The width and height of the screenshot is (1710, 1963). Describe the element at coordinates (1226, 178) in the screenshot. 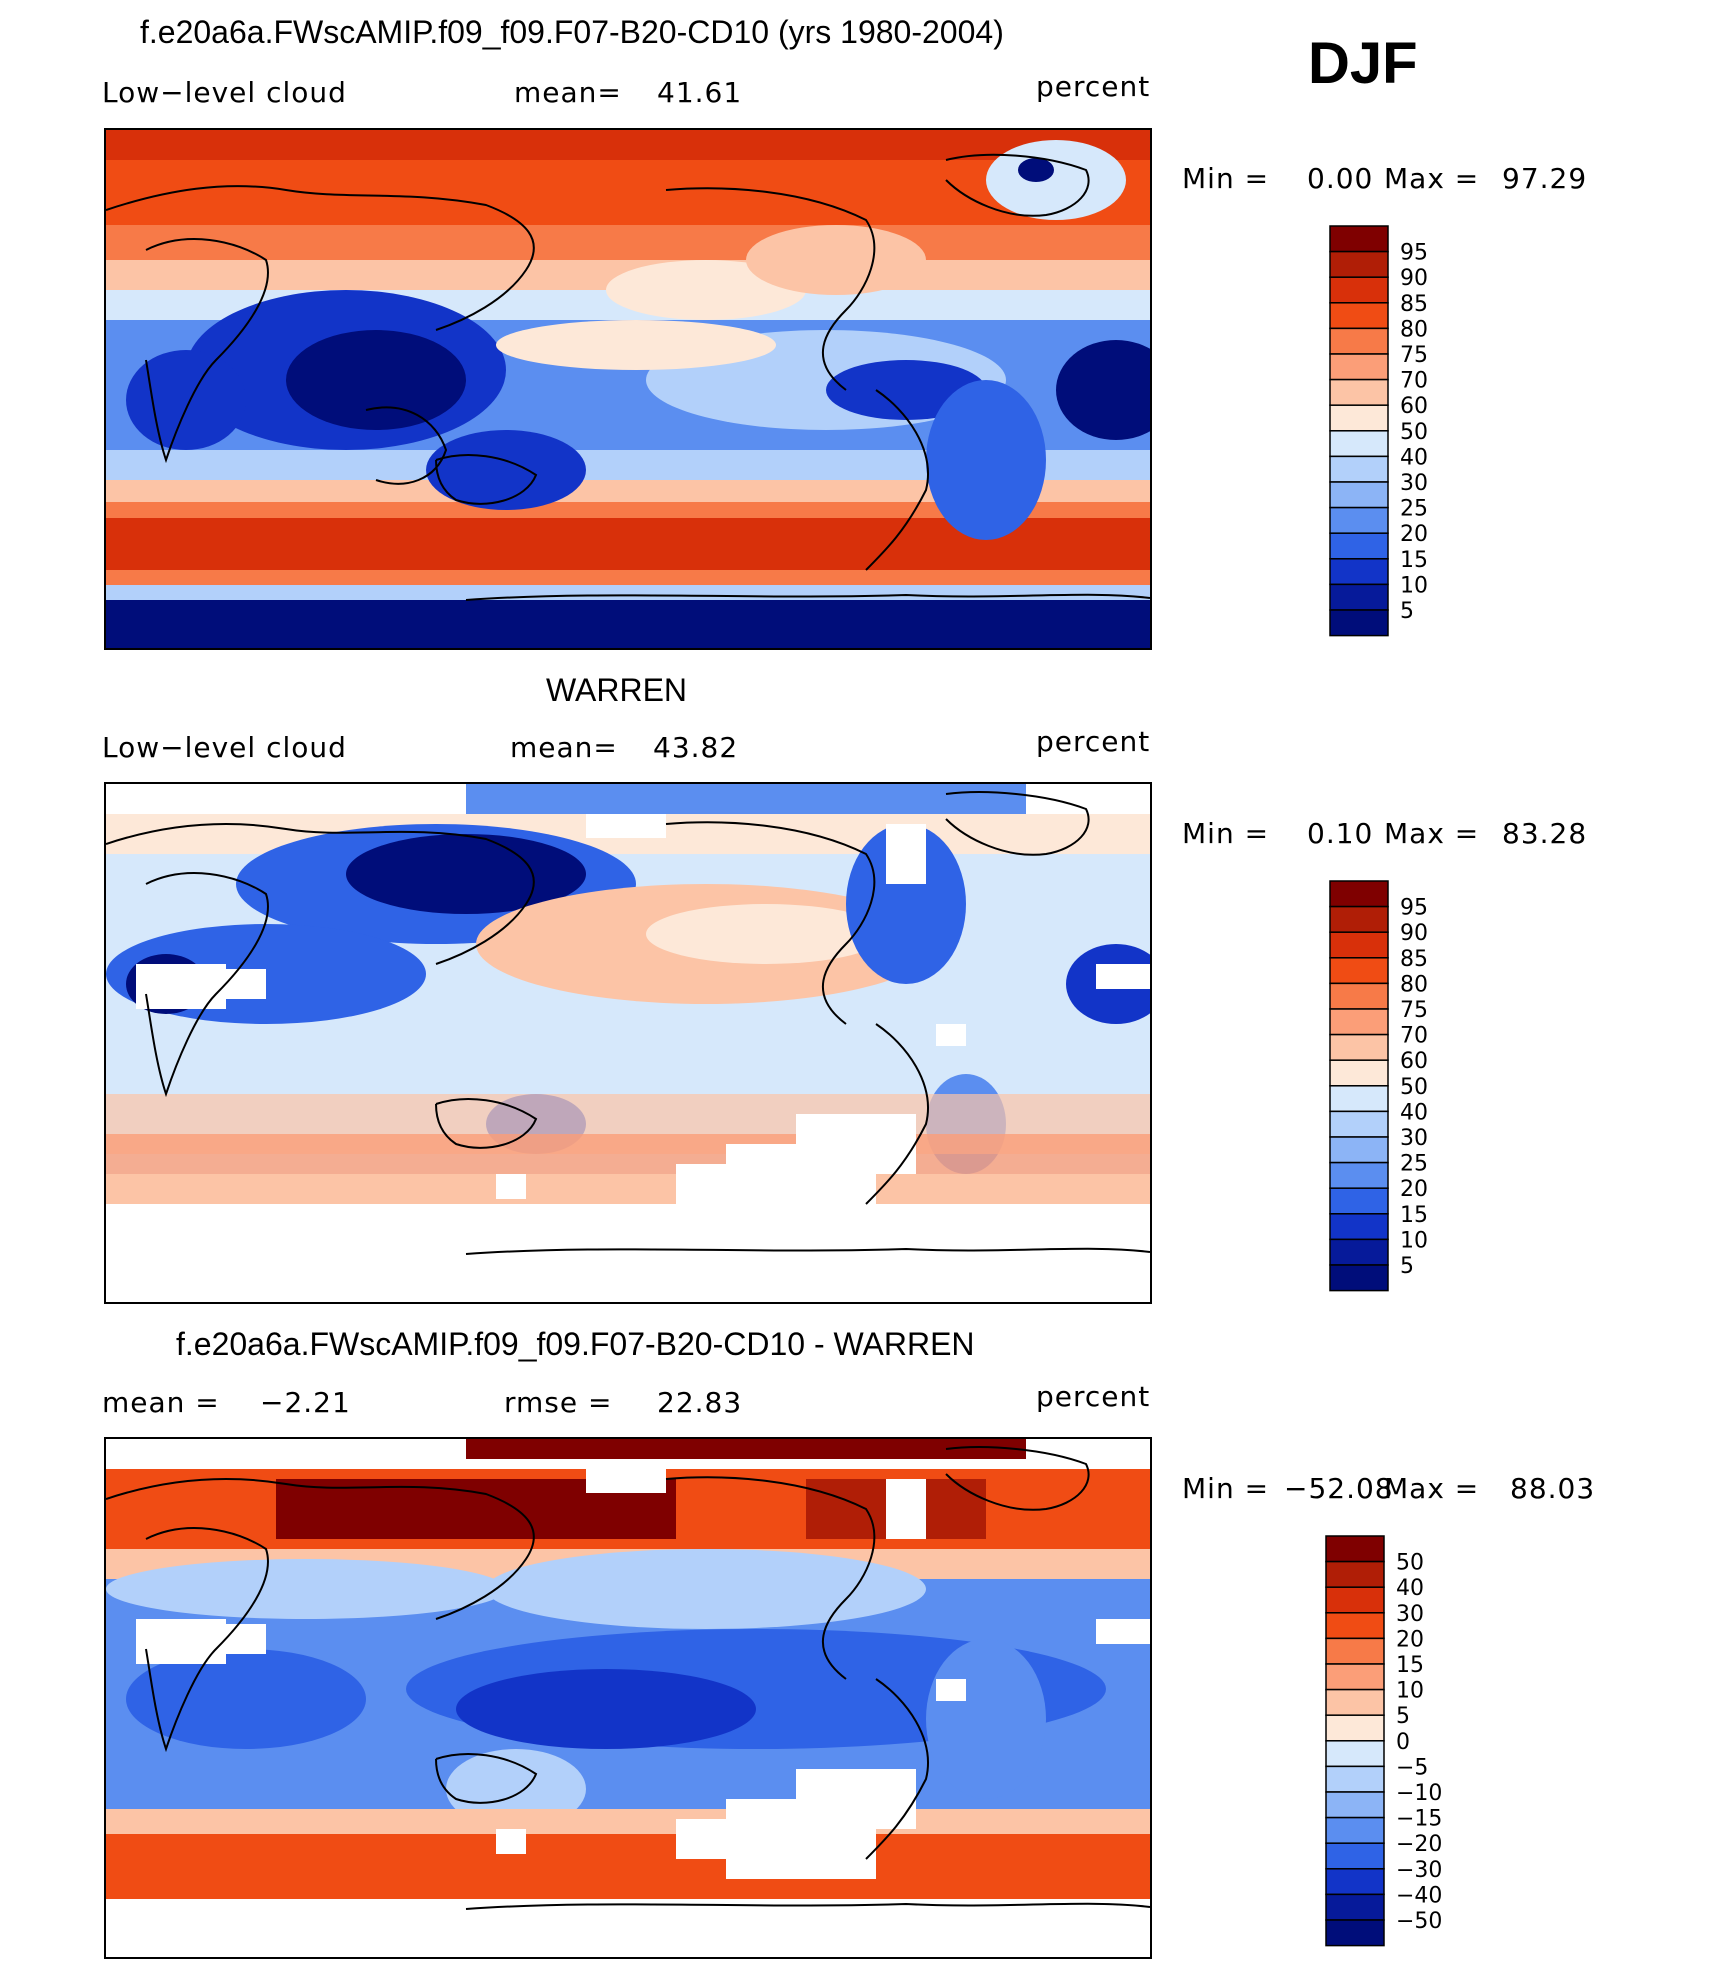

I see `panel1-min-label: Min =` at that location.